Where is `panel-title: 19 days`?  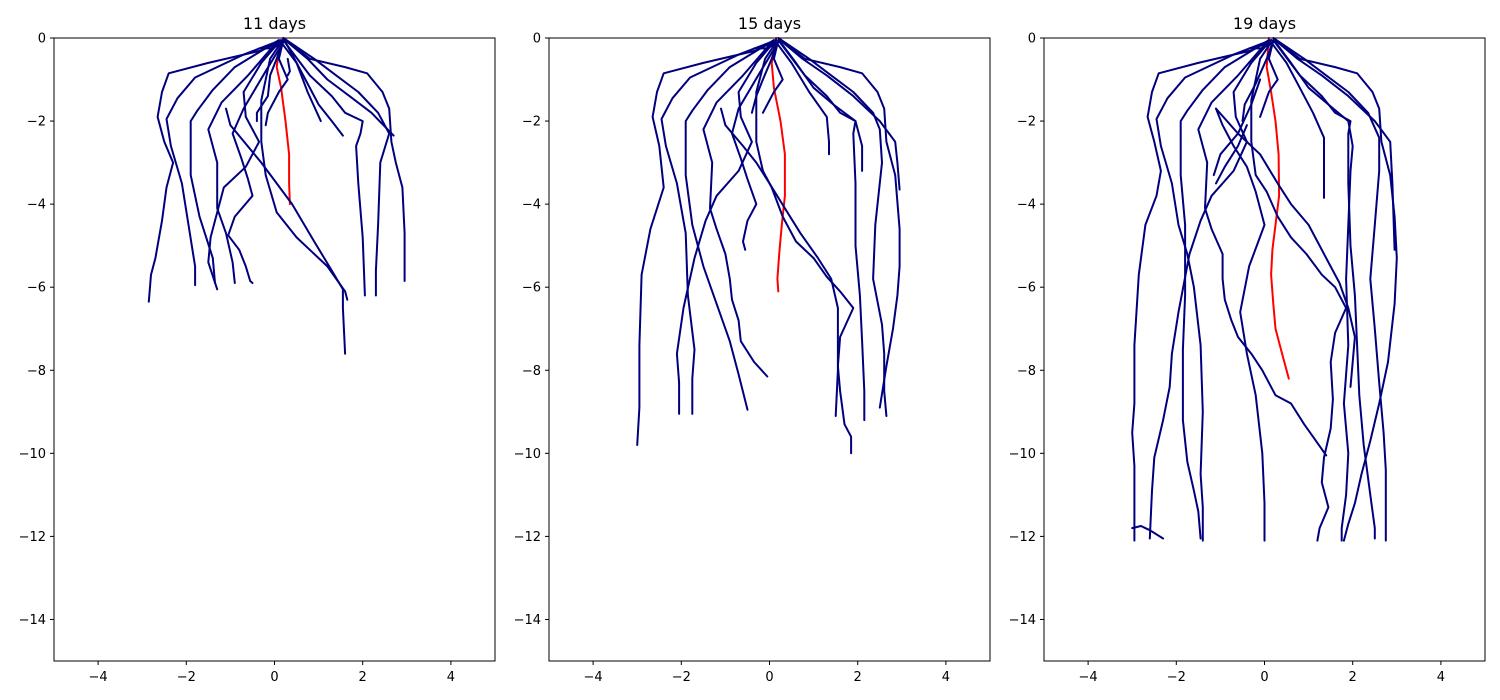 panel-title: 19 days is located at coordinates (1264, 23).